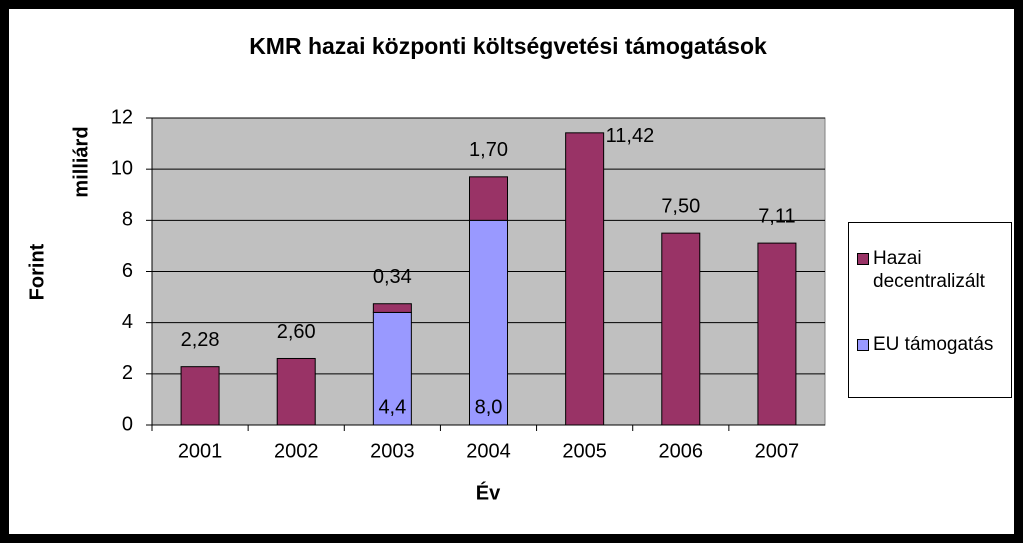  What do you see at coordinates (630, 136) in the screenshot?
I see `data-label: 11,42` at bounding box center [630, 136].